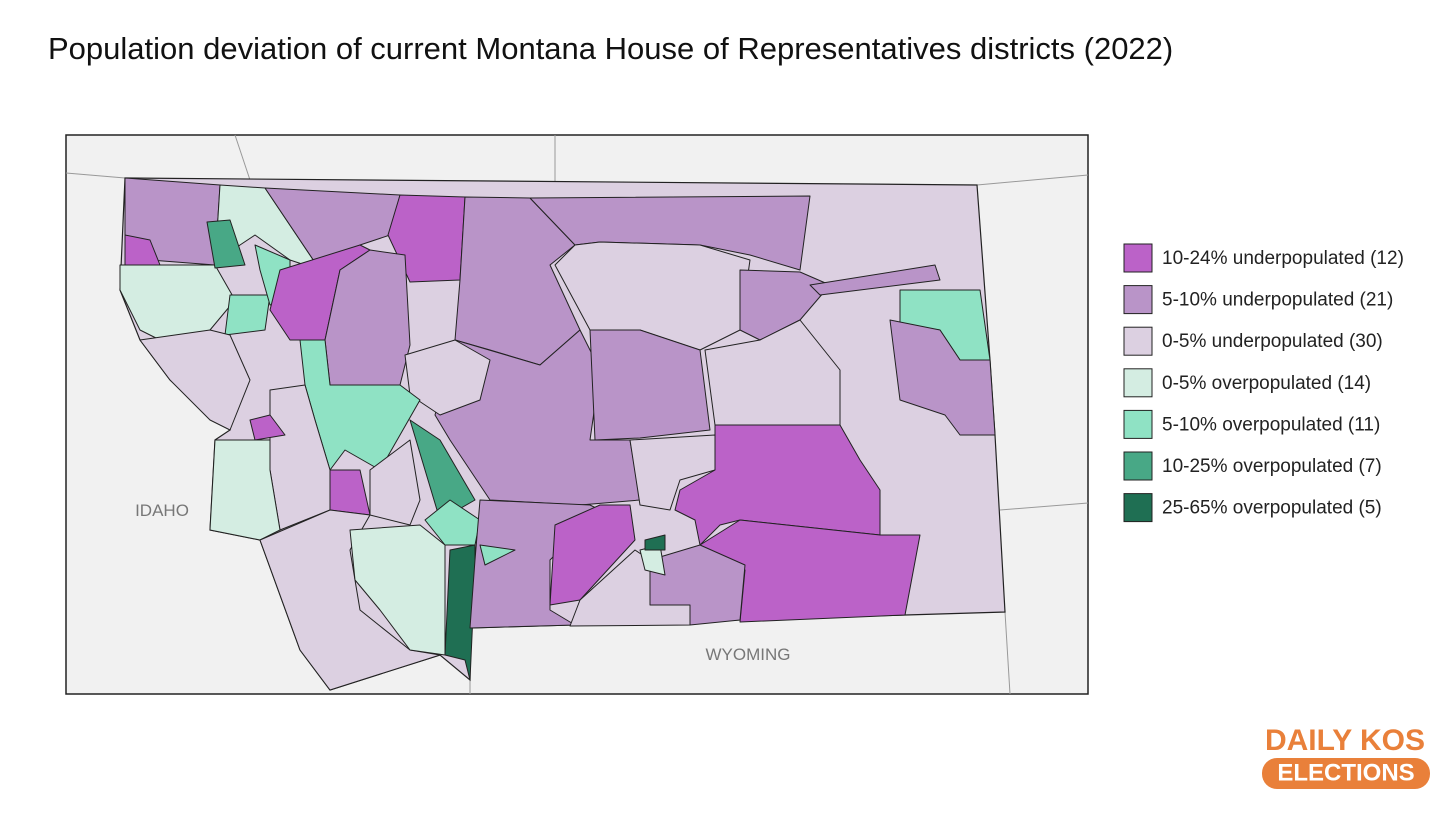 Image resolution: width=1456 pixels, height=813 pixels. Describe the element at coordinates (1271, 424) in the screenshot. I see `legend-label: 5-10% overpopulated (11)` at that location.